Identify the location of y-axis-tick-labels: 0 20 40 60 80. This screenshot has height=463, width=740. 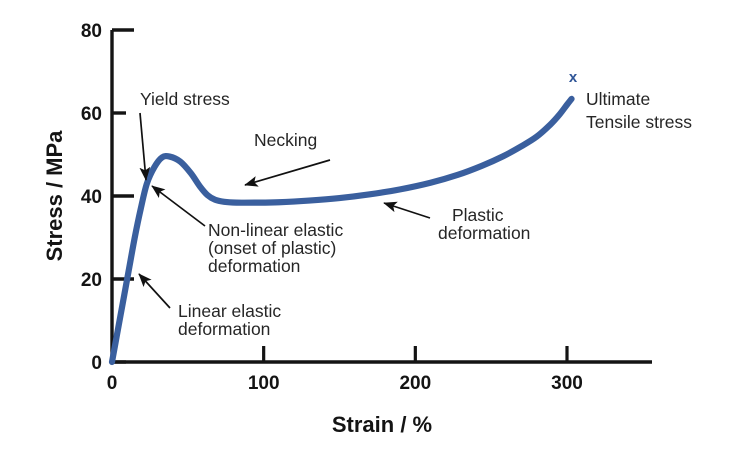
(91, 197).